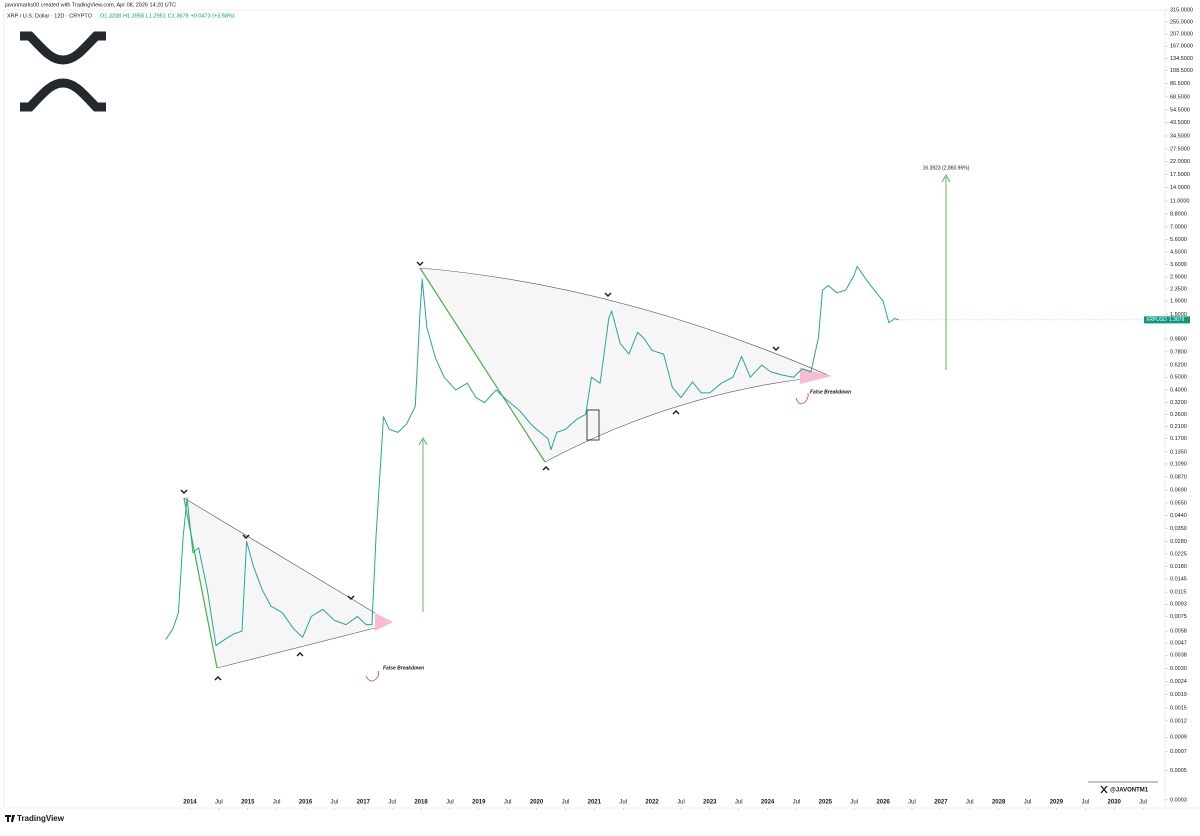  I want to click on brand-logo, so click(10, 818).